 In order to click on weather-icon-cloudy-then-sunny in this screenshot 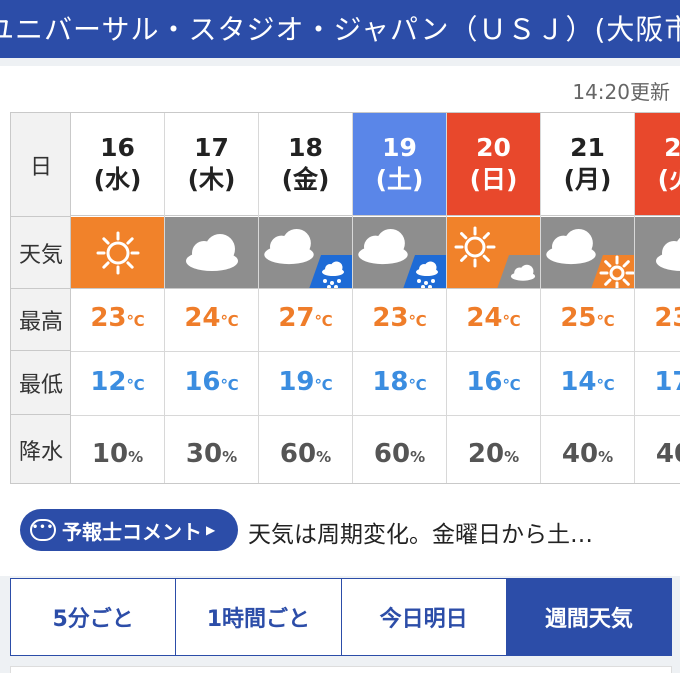, I will do `click(587, 253)`.